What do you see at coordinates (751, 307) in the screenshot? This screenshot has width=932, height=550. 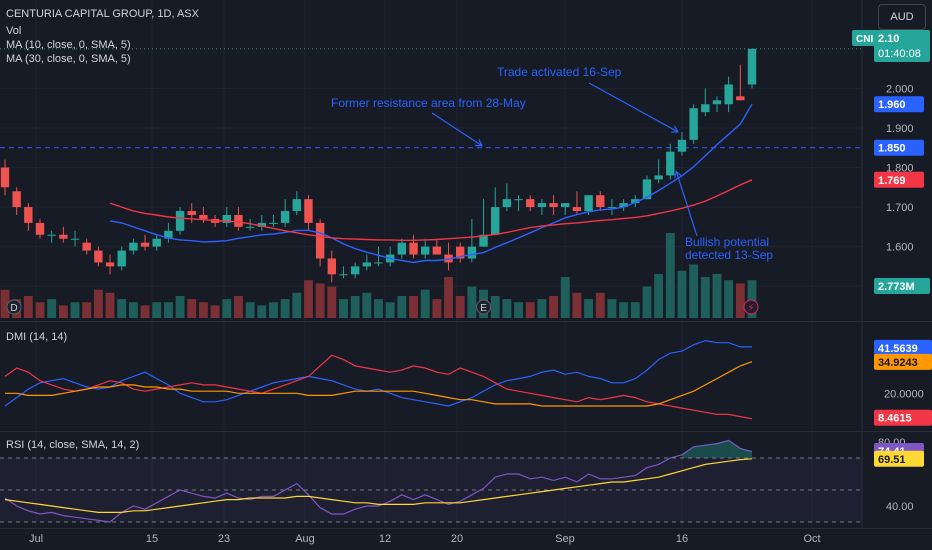 I see `lightning-icon` at bounding box center [751, 307].